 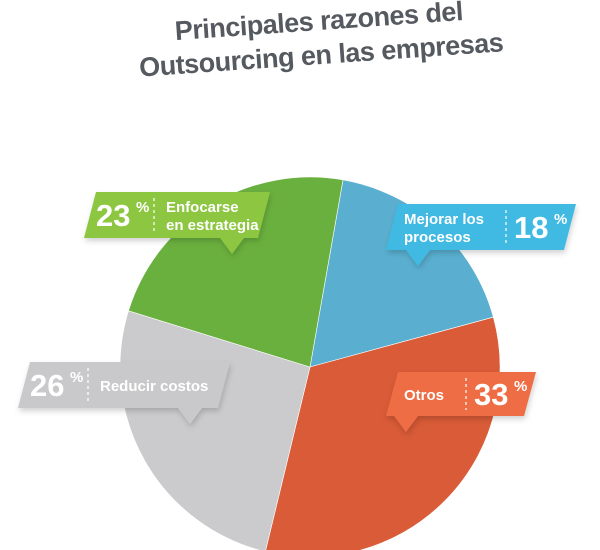 I want to click on slice-category-label: Enfocarse, so click(x=202, y=207).